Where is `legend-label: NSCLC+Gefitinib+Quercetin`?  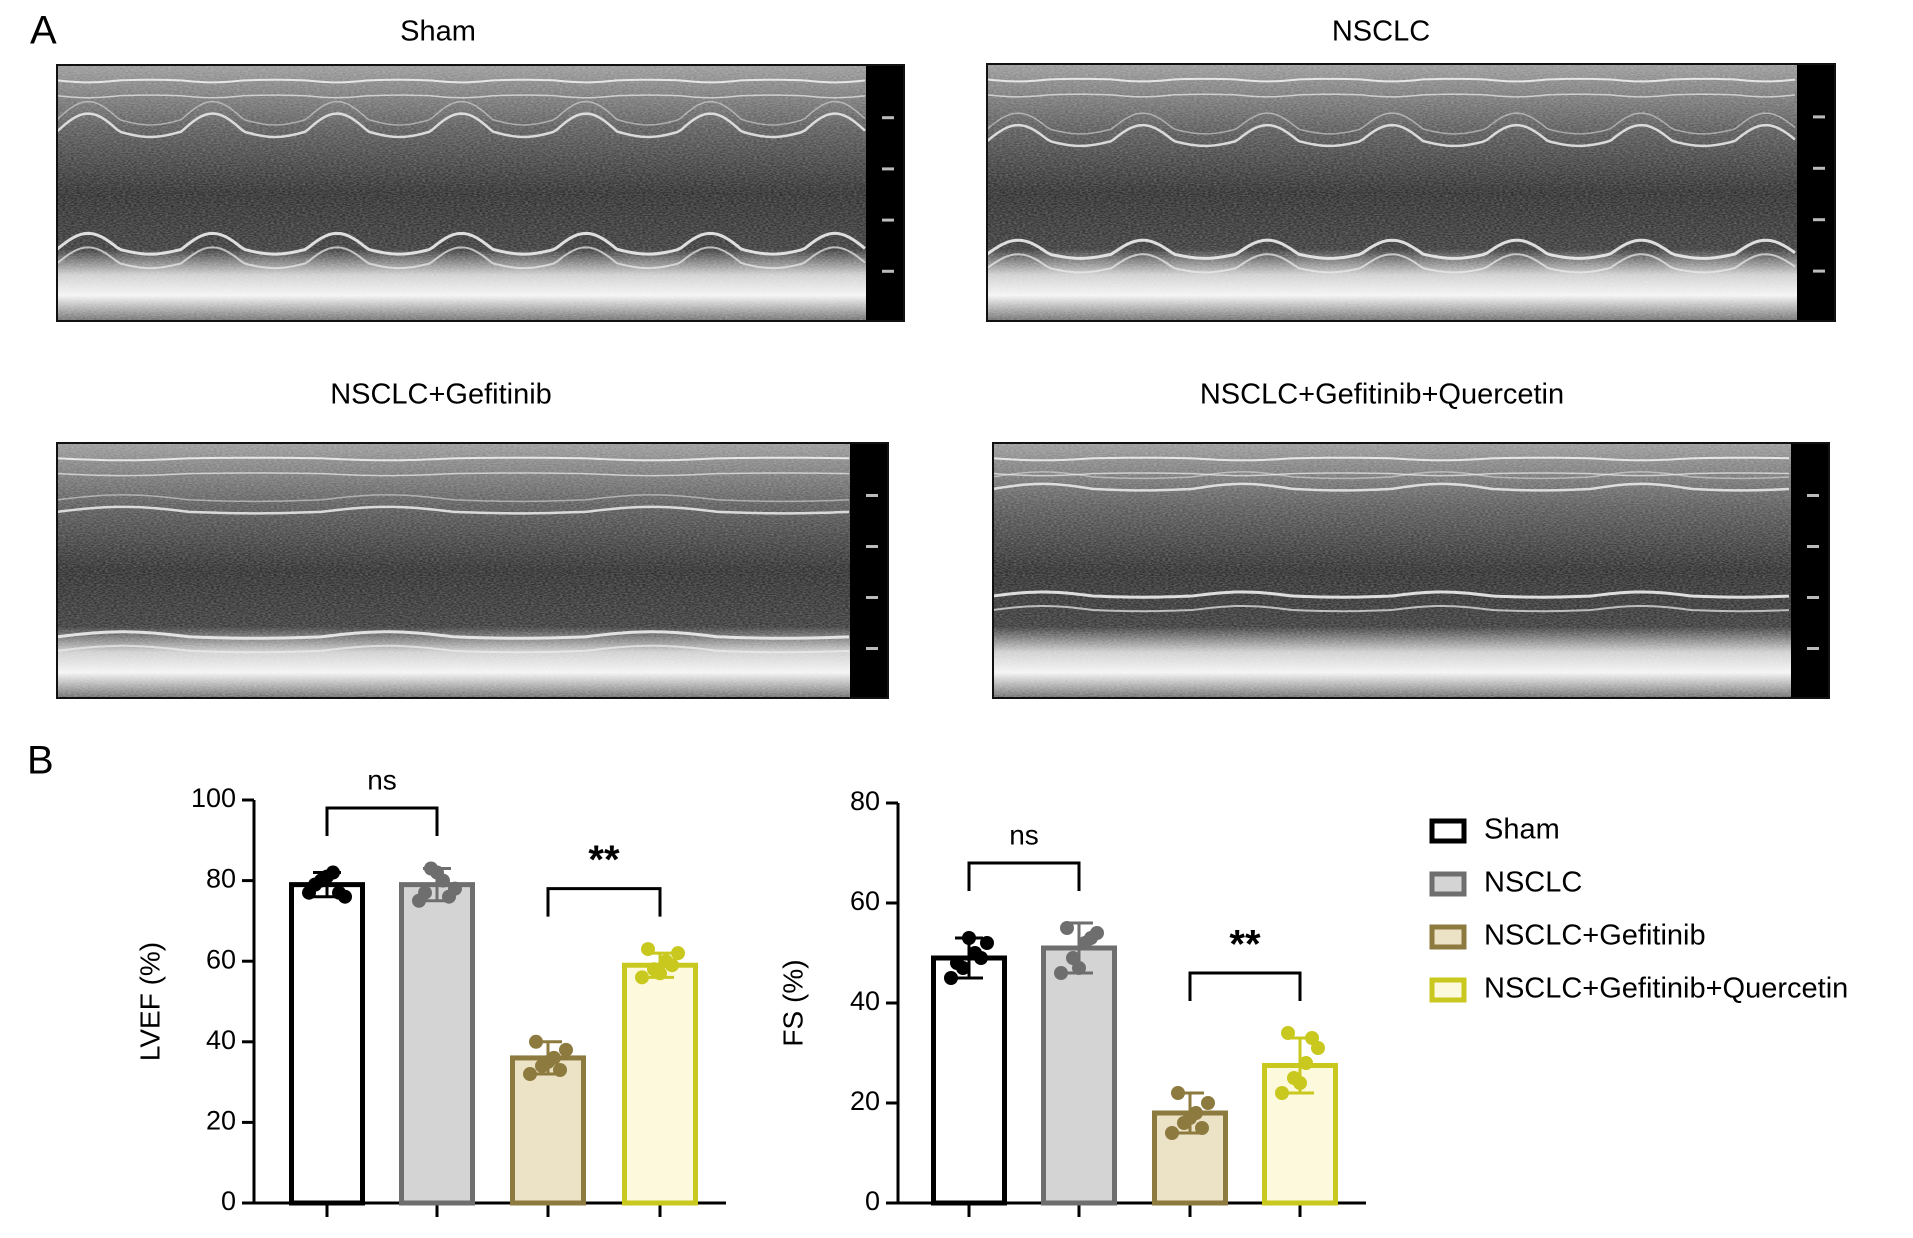 legend-label: NSCLC+Gefitinib+Quercetin is located at coordinates (1666, 989).